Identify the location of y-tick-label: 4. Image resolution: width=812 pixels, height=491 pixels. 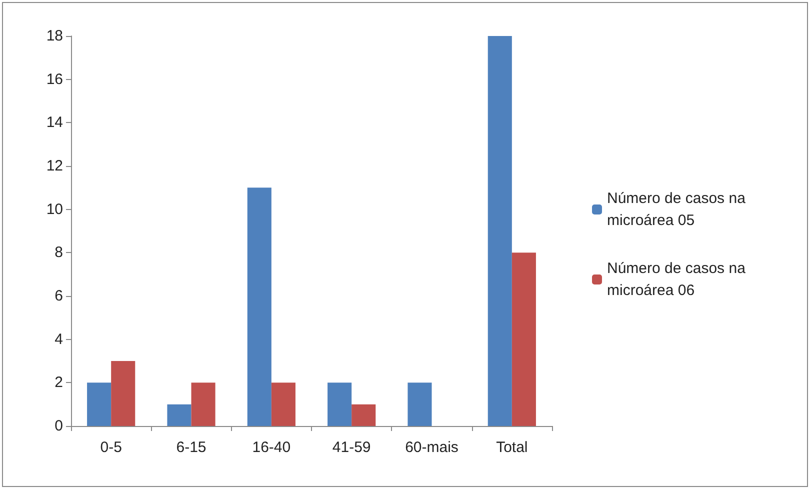
(58, 339).